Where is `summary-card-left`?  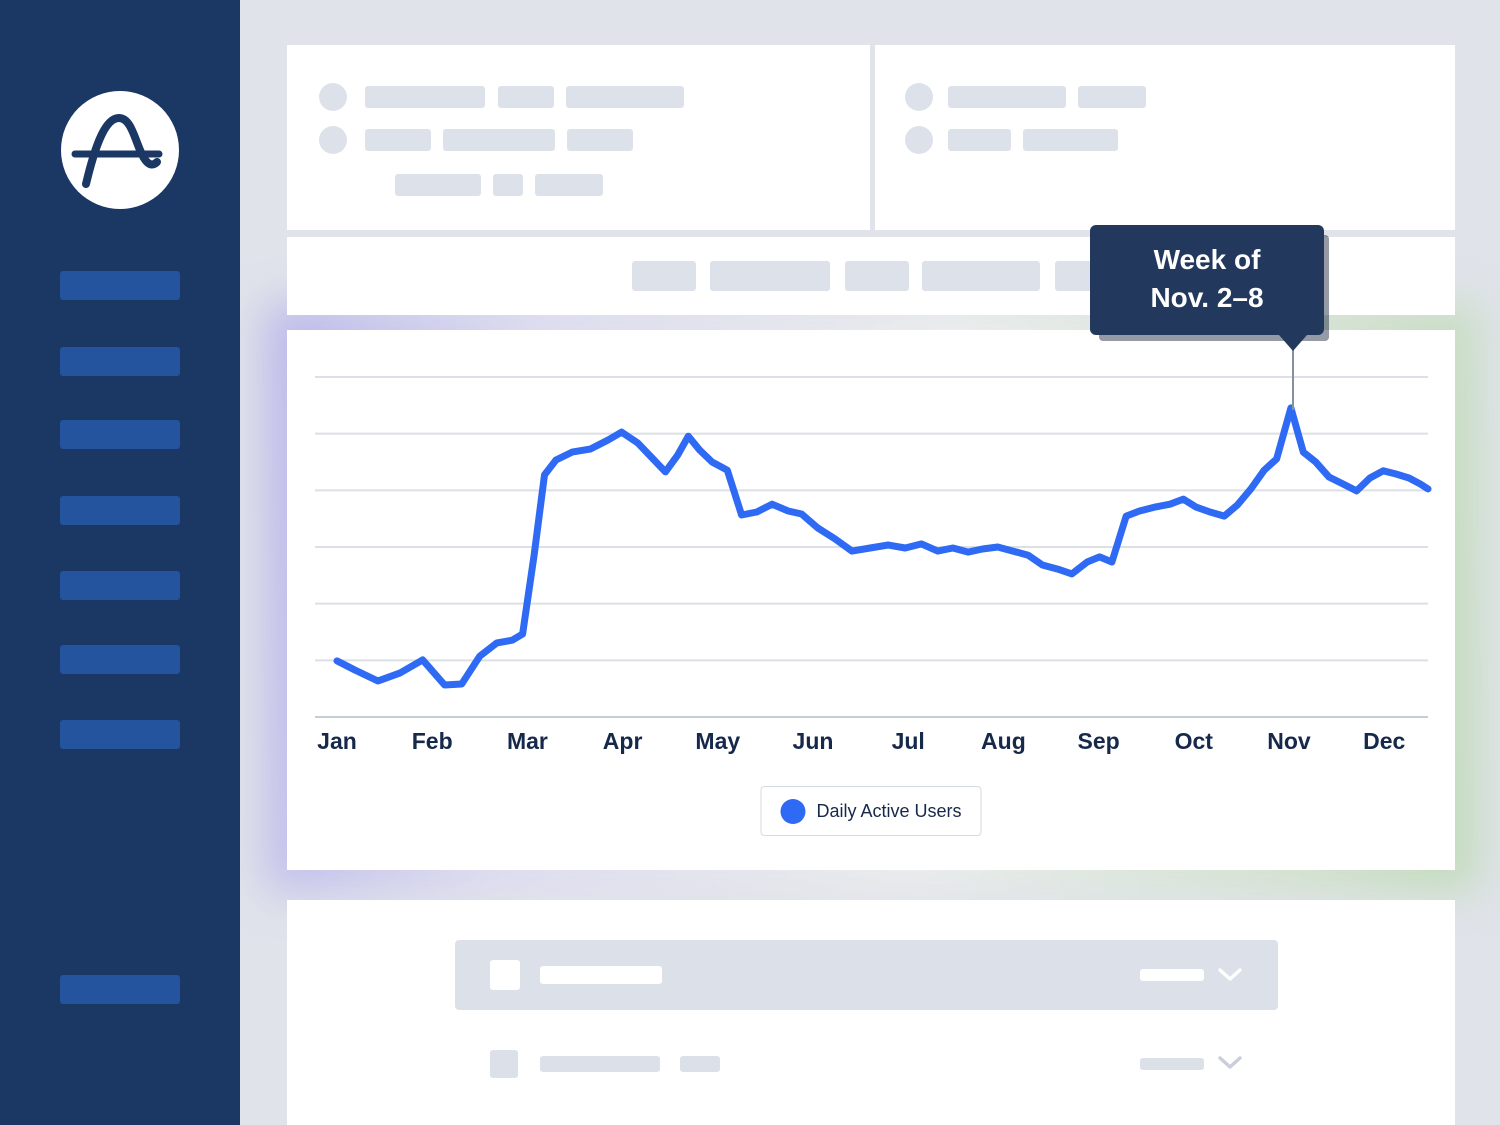 summary-card-left is located at coordinates (578, 137).